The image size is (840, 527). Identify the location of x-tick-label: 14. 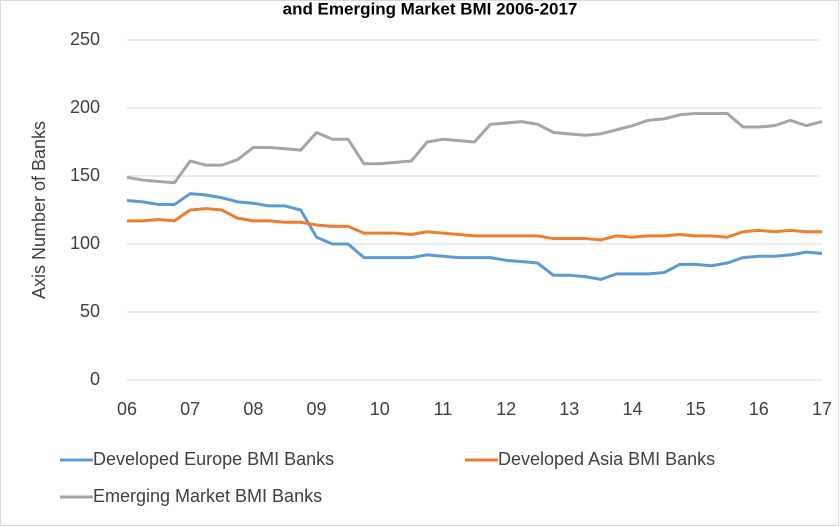
(632, 409).